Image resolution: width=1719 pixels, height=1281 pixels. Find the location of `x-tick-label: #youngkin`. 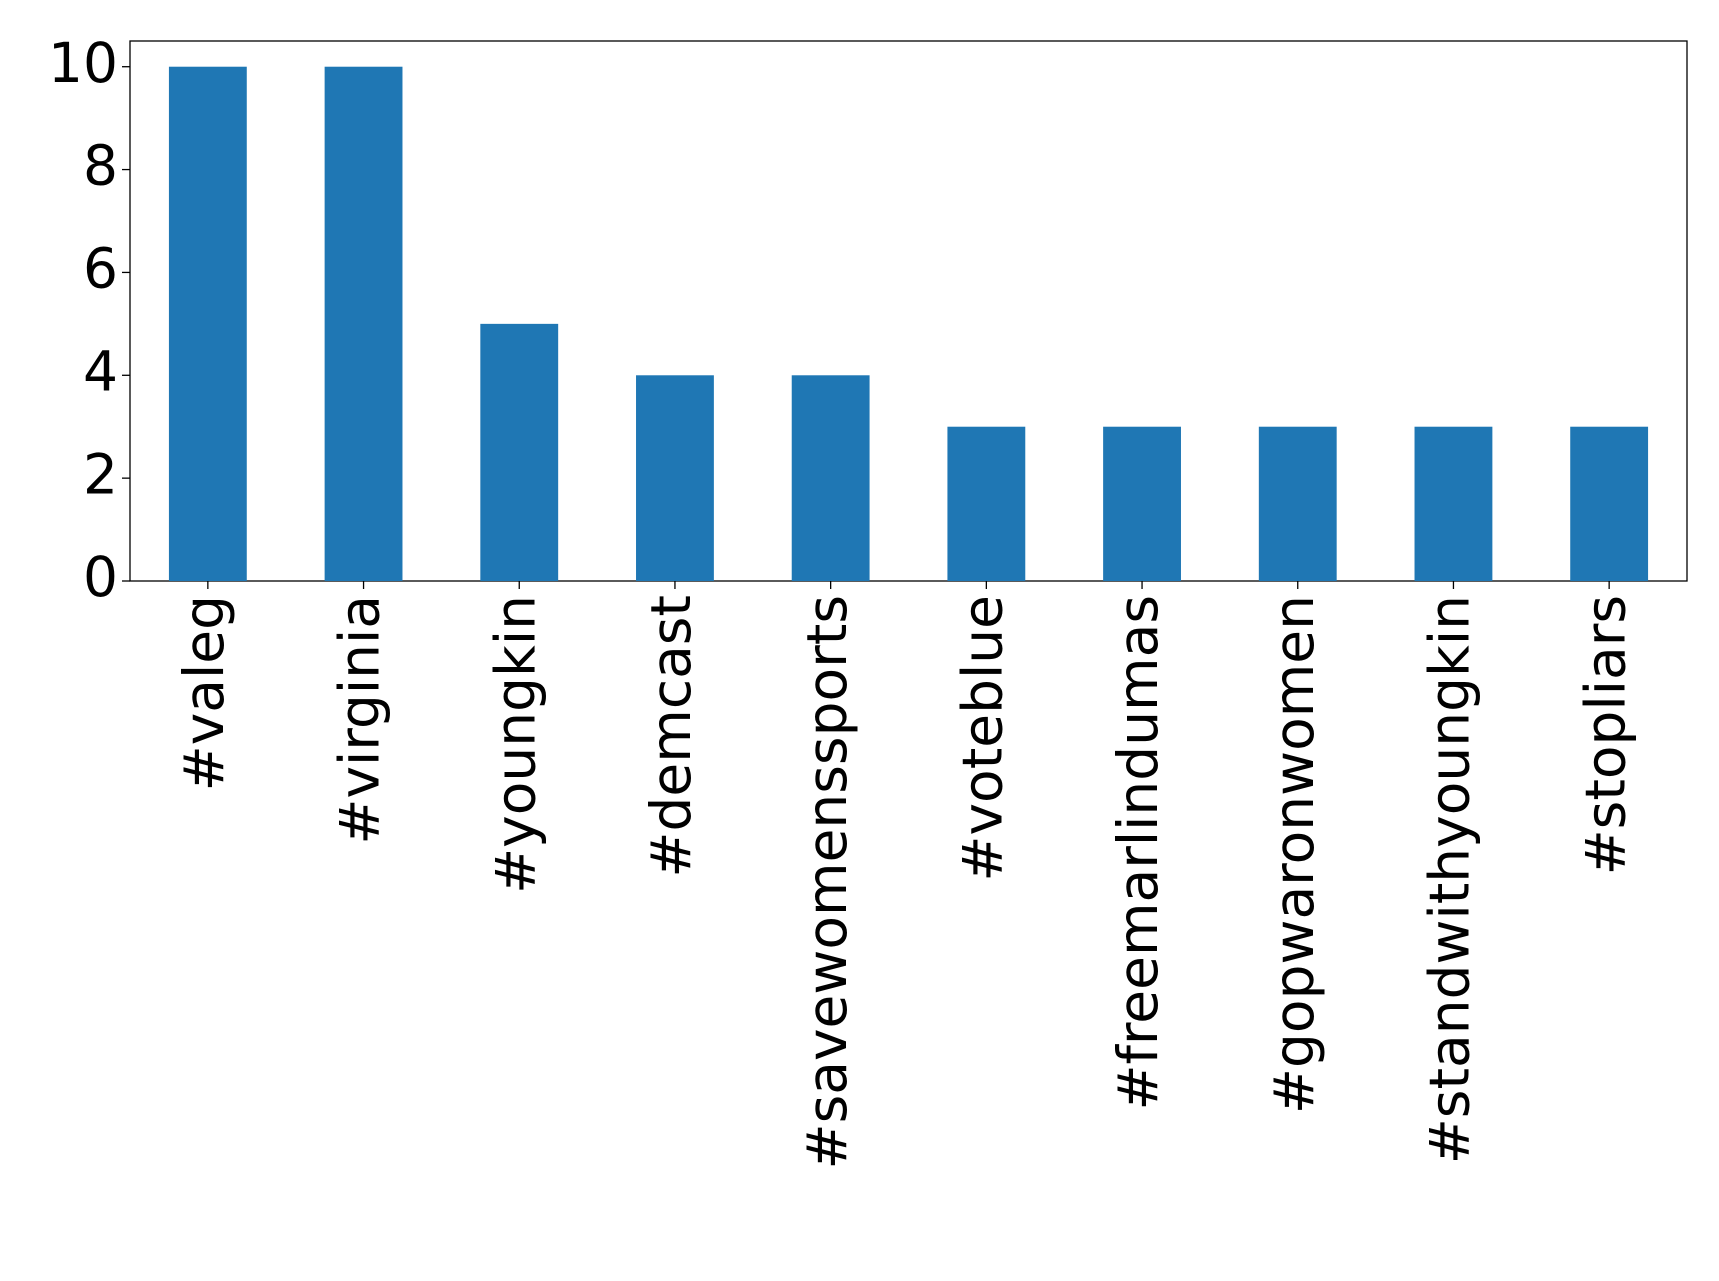

x-tick-label: #youngkin is located at coordinates (515, 744).